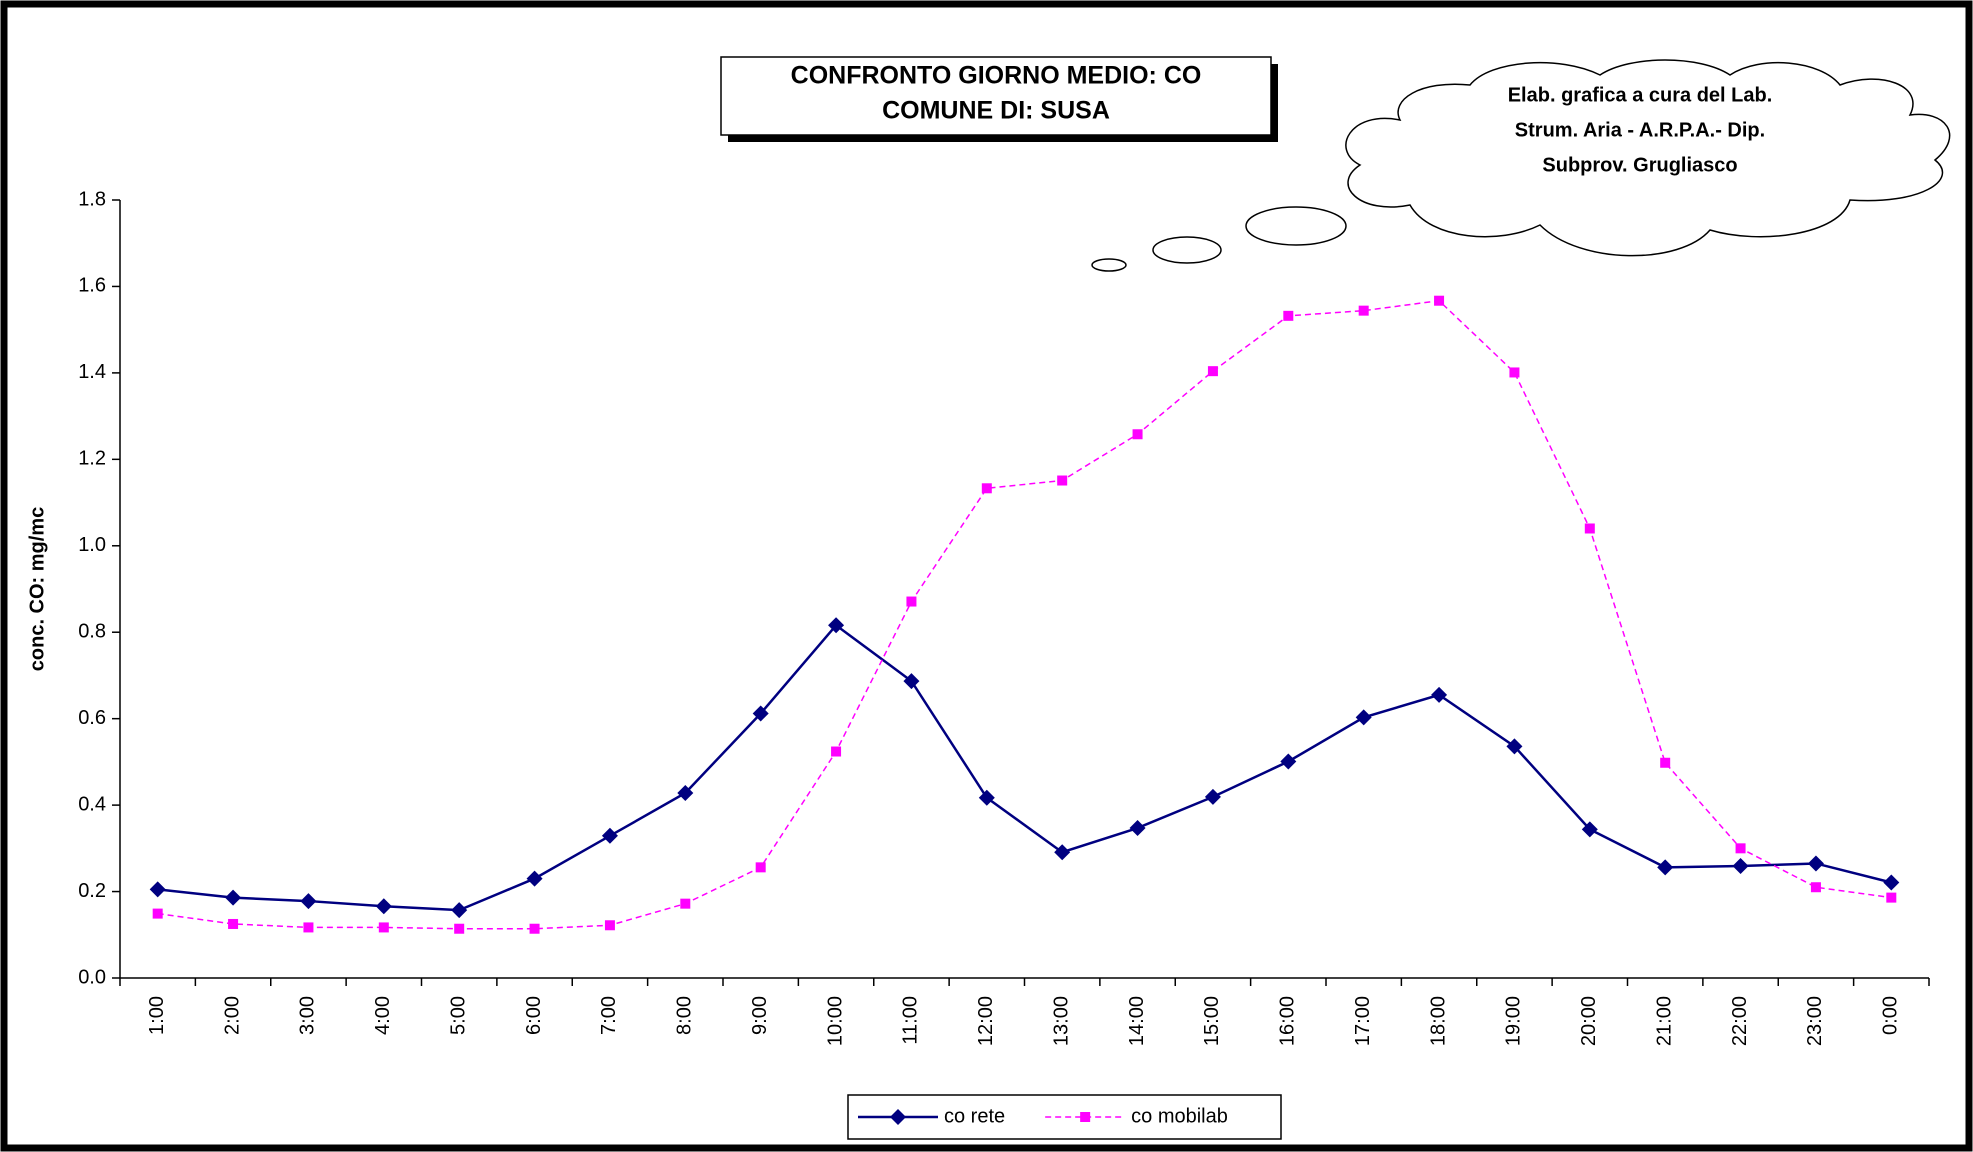  Describe the element at coordinates (92, 977) in the screenshot. I see `y-tick-label: 0.0` at that location.